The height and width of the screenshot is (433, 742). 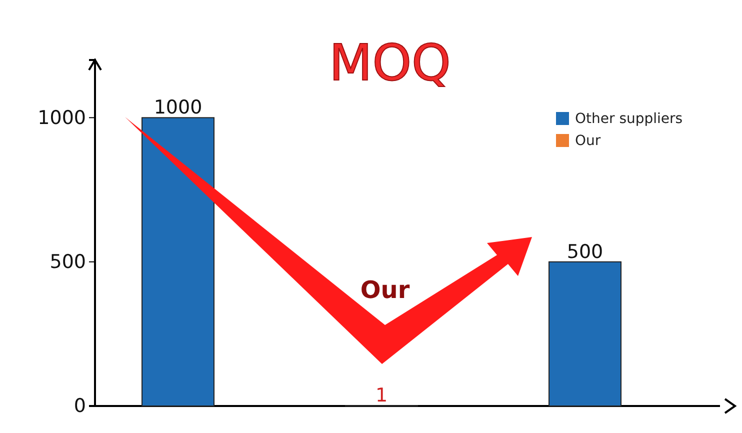 What do you see at coordinates (68, 261) in the screenshot?
I see `y-tick-label: 500` at bounding box center [68, 261].